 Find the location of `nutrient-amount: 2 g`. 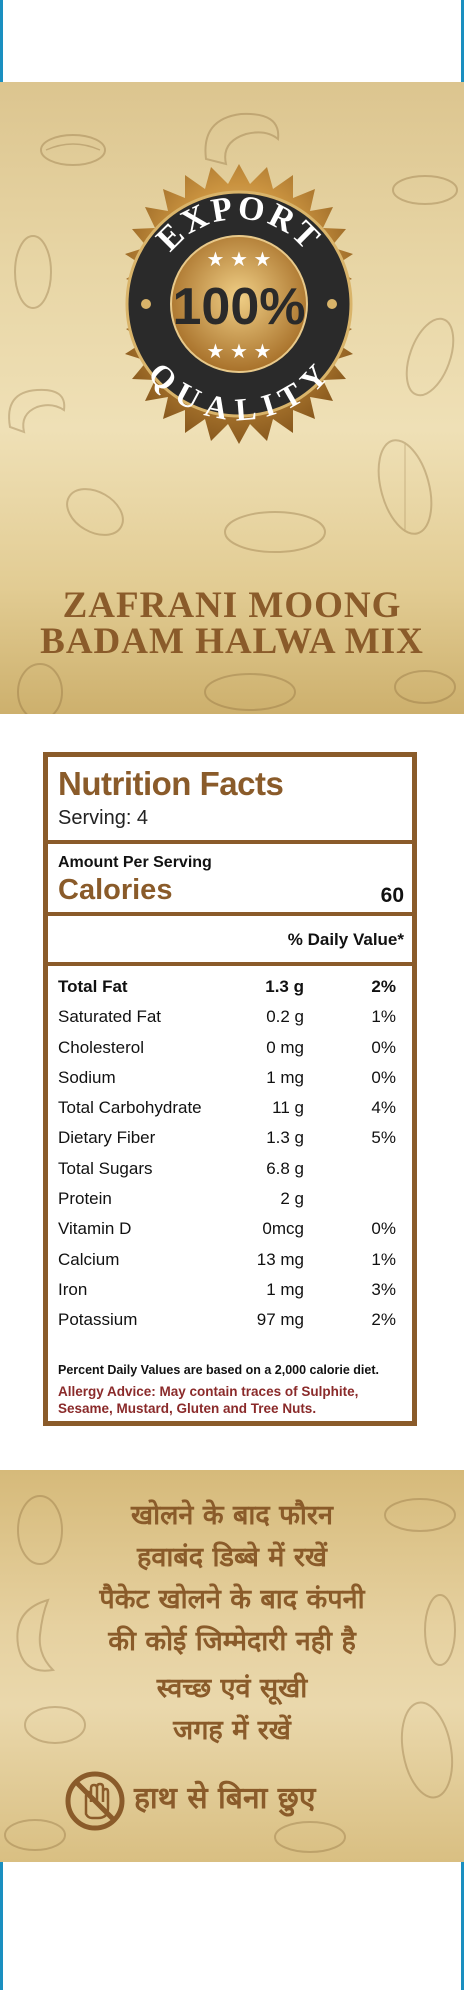

nutrient-amount: 2 g is located at coordinates (292, 1199).